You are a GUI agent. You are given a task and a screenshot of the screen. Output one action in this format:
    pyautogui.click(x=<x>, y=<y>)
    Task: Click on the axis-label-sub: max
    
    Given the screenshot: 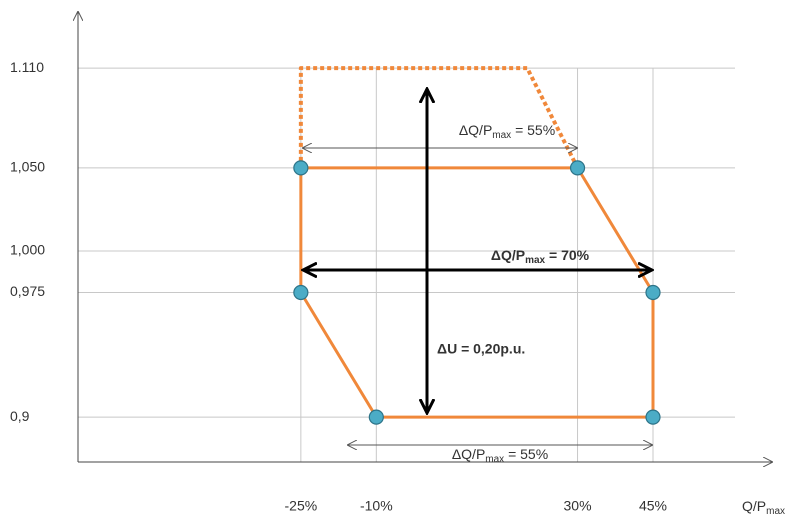 What is the action you would take?
    pyautogui.click(x=775, y=511)
    